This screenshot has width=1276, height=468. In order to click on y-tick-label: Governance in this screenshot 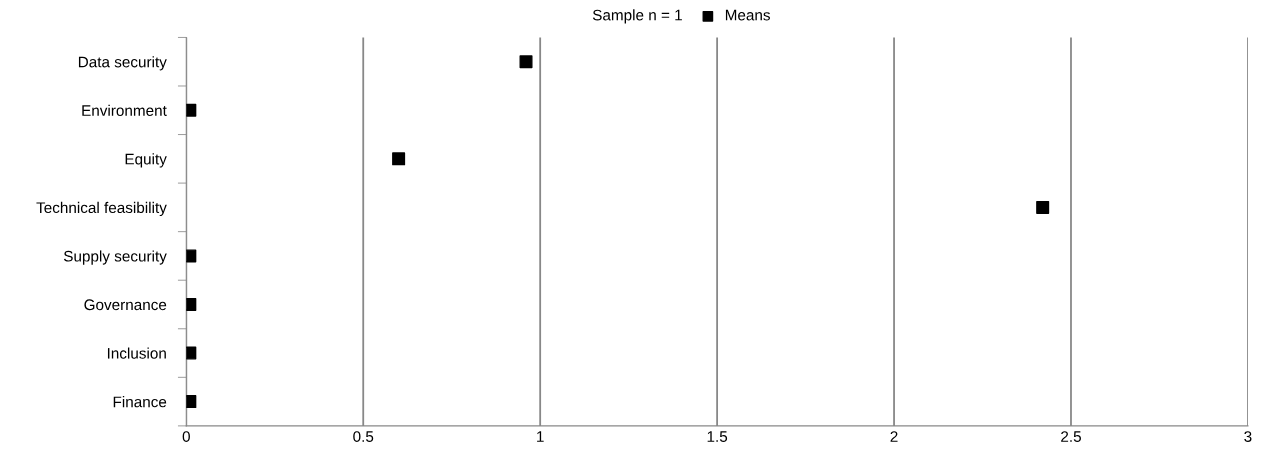, I will do `click(125, 305)`.